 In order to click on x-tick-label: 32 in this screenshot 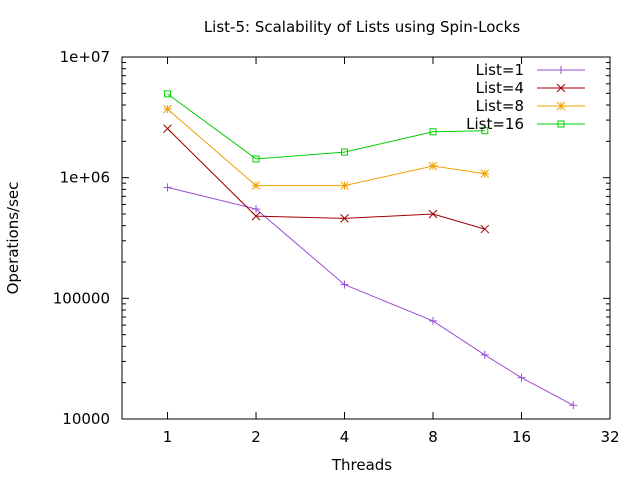, I will do `click(609, 437)`.